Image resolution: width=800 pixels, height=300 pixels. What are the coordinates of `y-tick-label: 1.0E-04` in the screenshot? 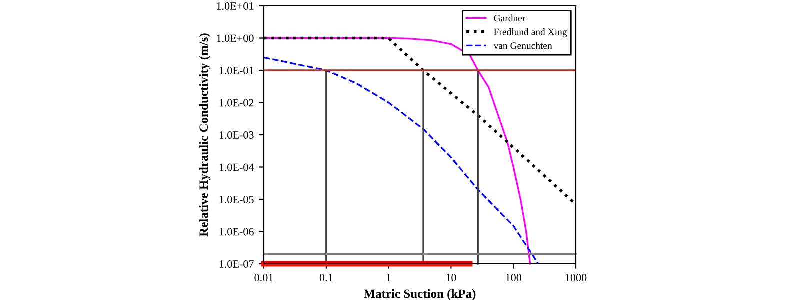 It's located at (237, 168).